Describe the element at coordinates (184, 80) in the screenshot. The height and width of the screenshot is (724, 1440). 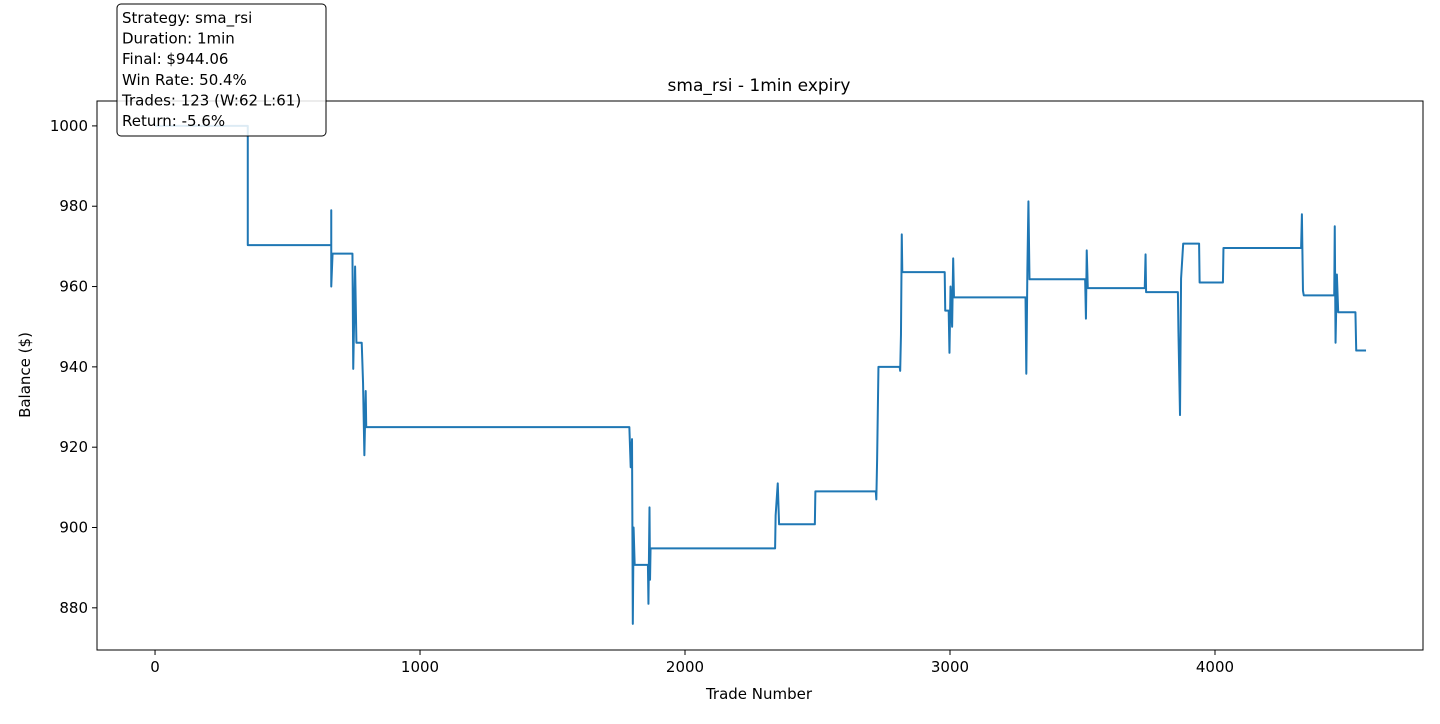
I see `annotation-line: Win Rate: 50.4%` at that location.